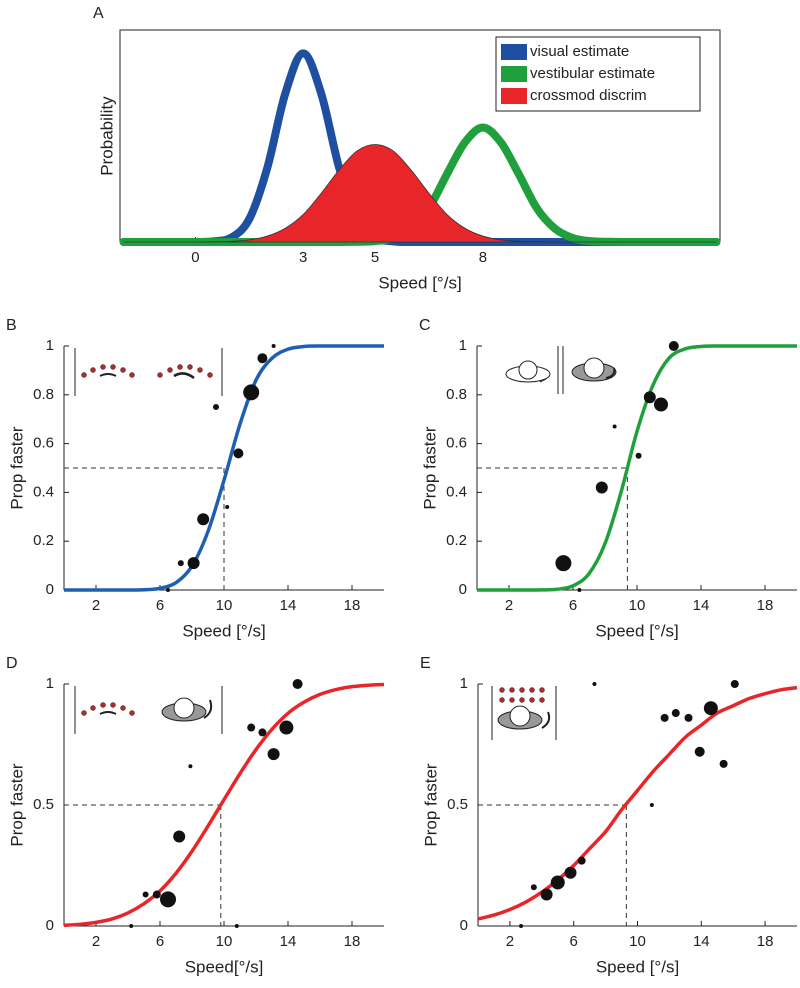 This screenshot has width=800, height=988. I want to click on x-tick-label: 8, so click(483, 257).